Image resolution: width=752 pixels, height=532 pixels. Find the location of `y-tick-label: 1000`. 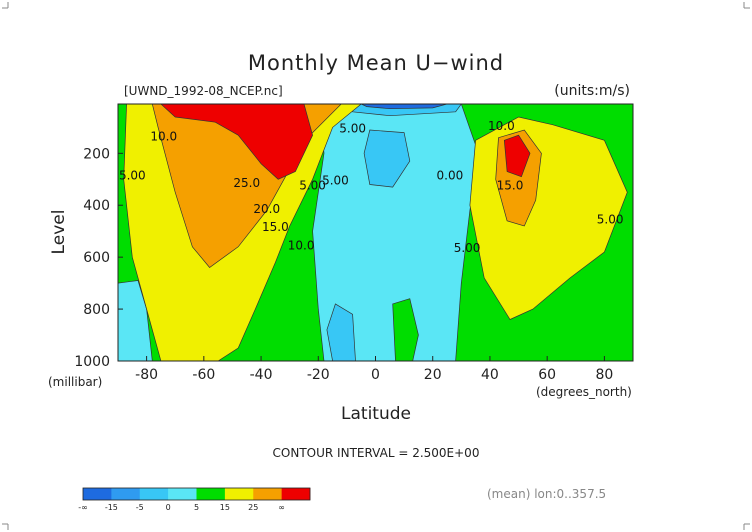

y-tick-label: 1000 is located at coordinates (92, 362).